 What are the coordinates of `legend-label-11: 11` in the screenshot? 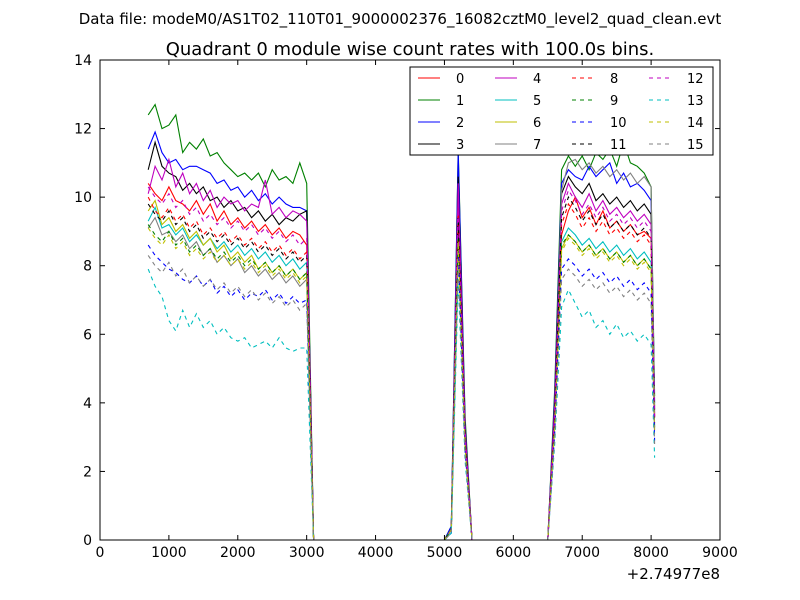 It's located at (618, 145).